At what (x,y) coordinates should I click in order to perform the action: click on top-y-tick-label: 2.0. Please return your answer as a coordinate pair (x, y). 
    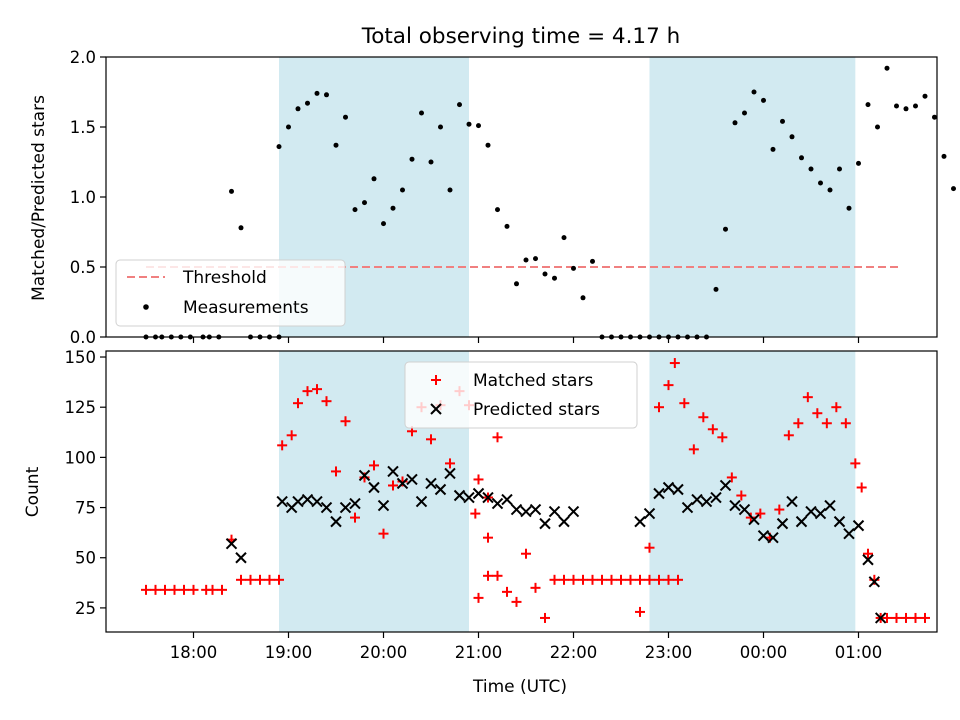
    Looking at the image, I should click on (83, 57).